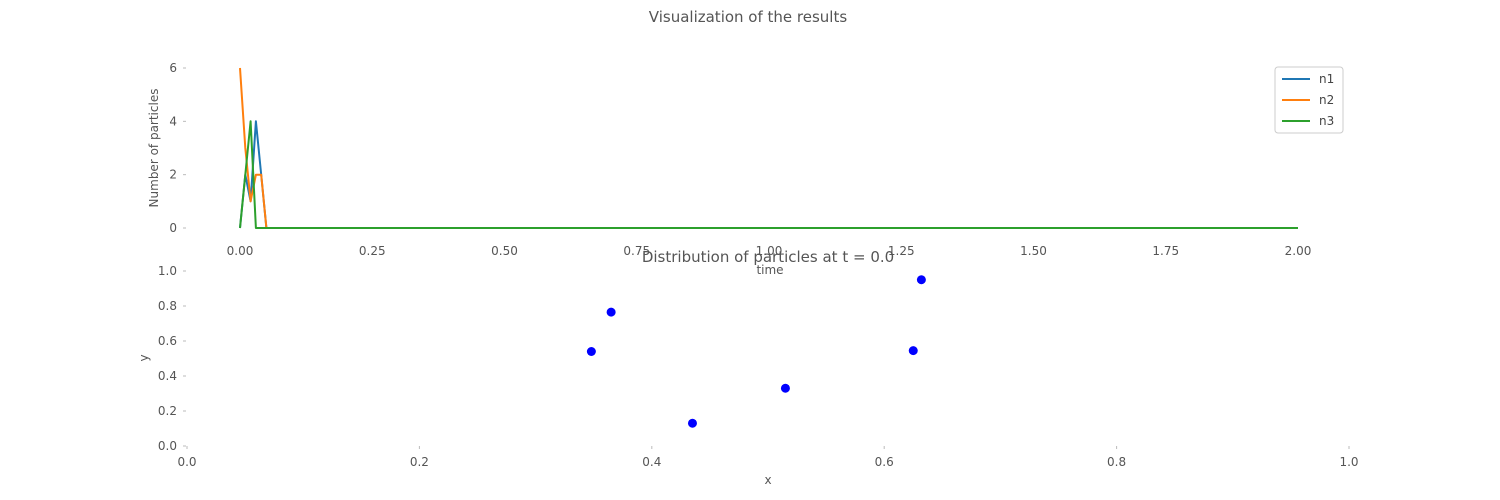  What do you see at coordinates (504, 251) in the screenshot?
I see `line-x-tick-label: 0.50` at bounding box center [504, 251].